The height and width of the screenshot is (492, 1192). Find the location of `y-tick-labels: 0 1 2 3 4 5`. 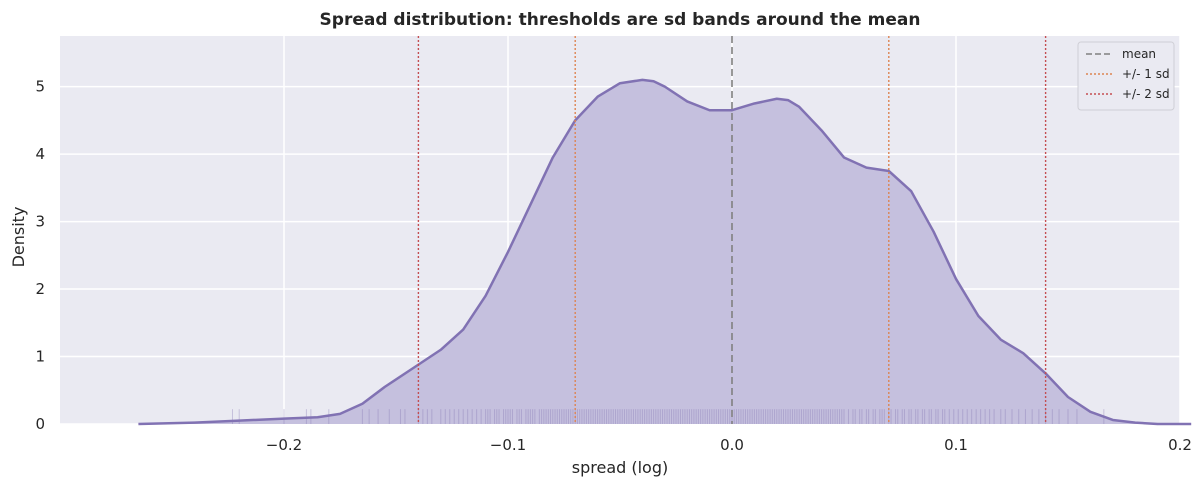

y-tick-labels: 0 1 2 3 4 5 is located at coordinates (40, 255).